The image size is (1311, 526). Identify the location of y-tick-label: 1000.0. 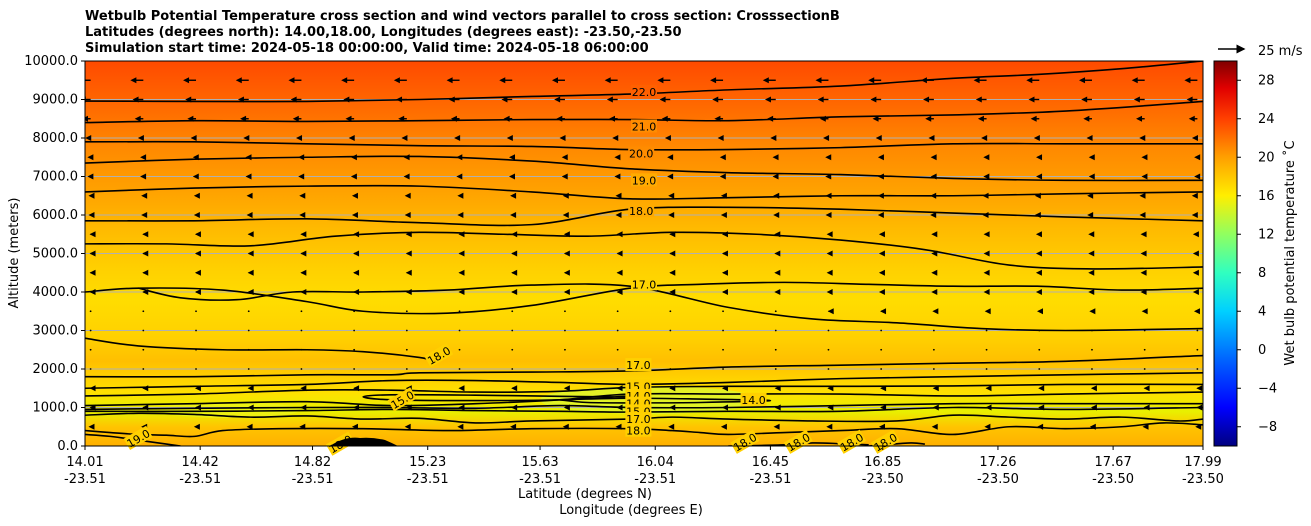
(56, 408).